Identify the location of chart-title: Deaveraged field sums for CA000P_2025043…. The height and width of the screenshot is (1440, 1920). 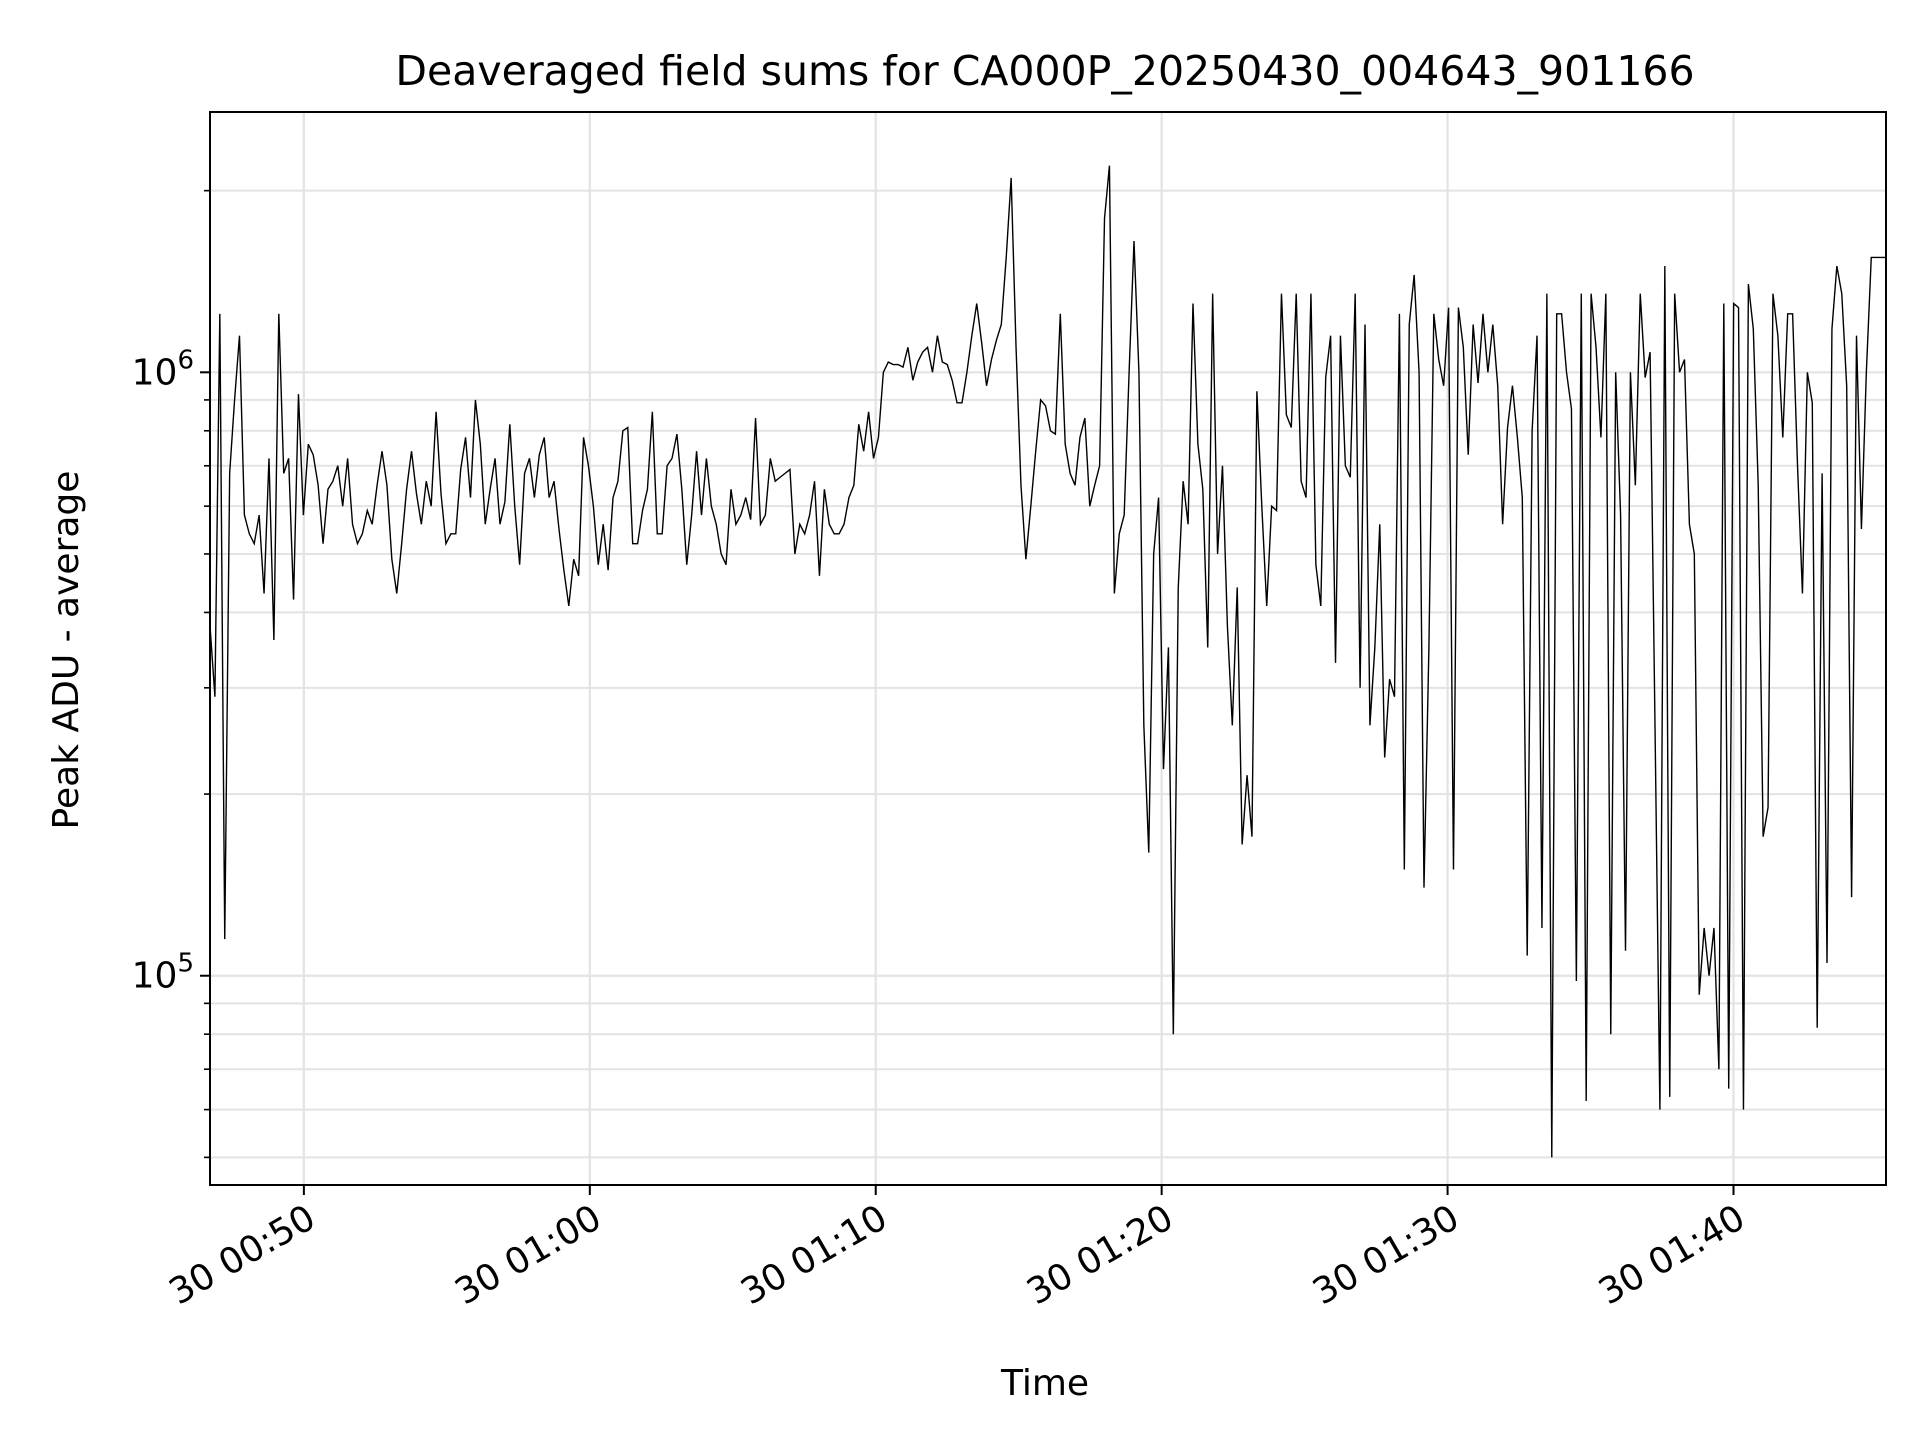
(1044, 71).